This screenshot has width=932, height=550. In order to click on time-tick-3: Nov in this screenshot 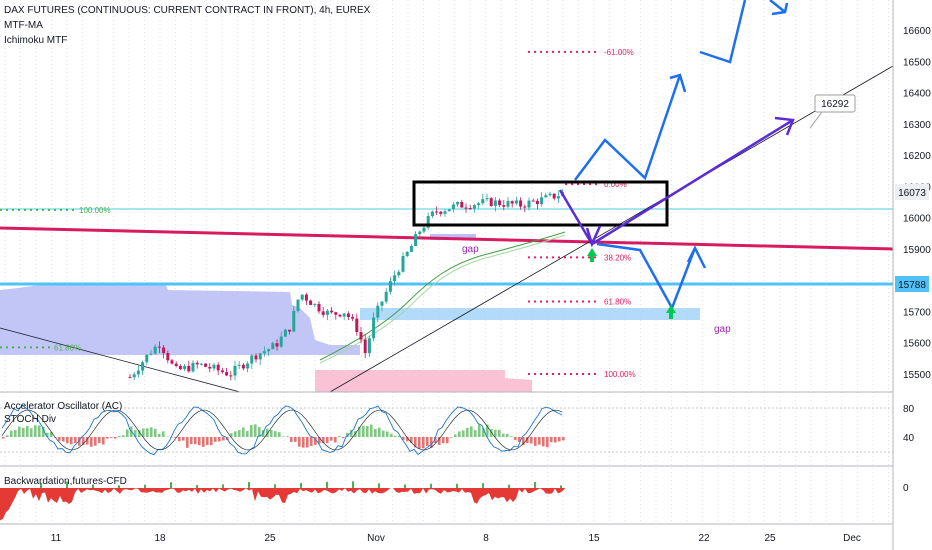, I will do `click(376, 538)`.